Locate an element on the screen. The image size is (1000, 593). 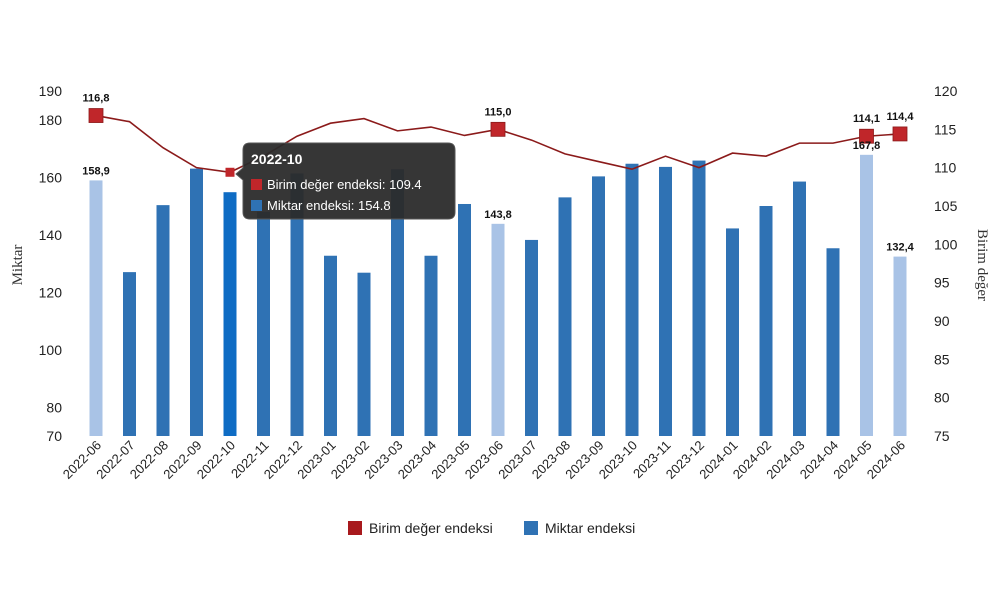
line-data-label: 115,0 is located at coordinates (498, 112).